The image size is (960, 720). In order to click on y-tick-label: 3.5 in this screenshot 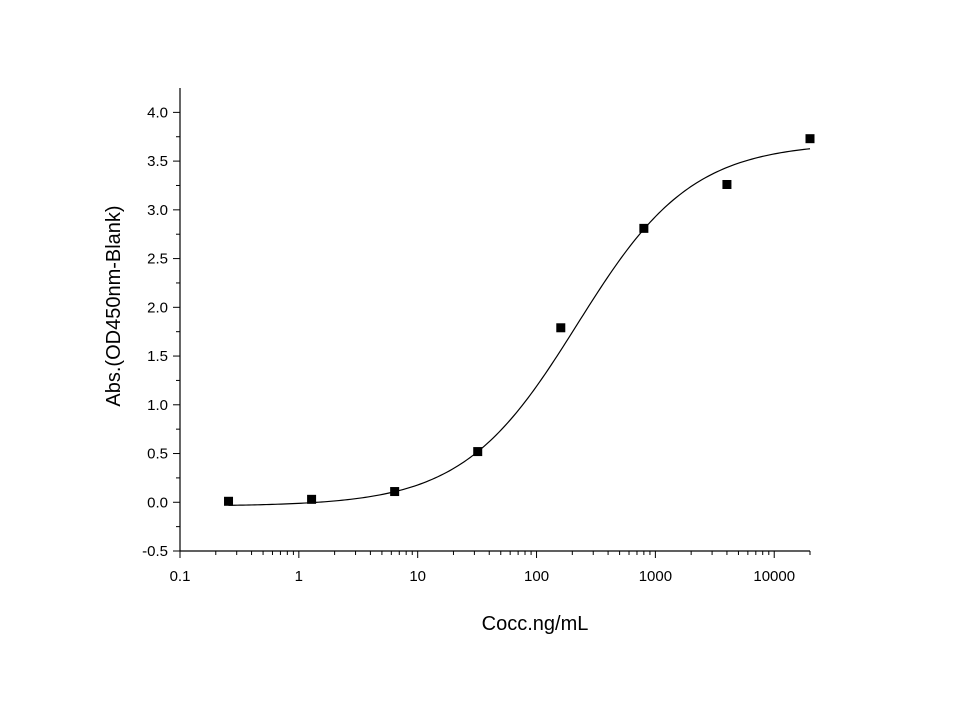, I will do `click(157, 161)`.